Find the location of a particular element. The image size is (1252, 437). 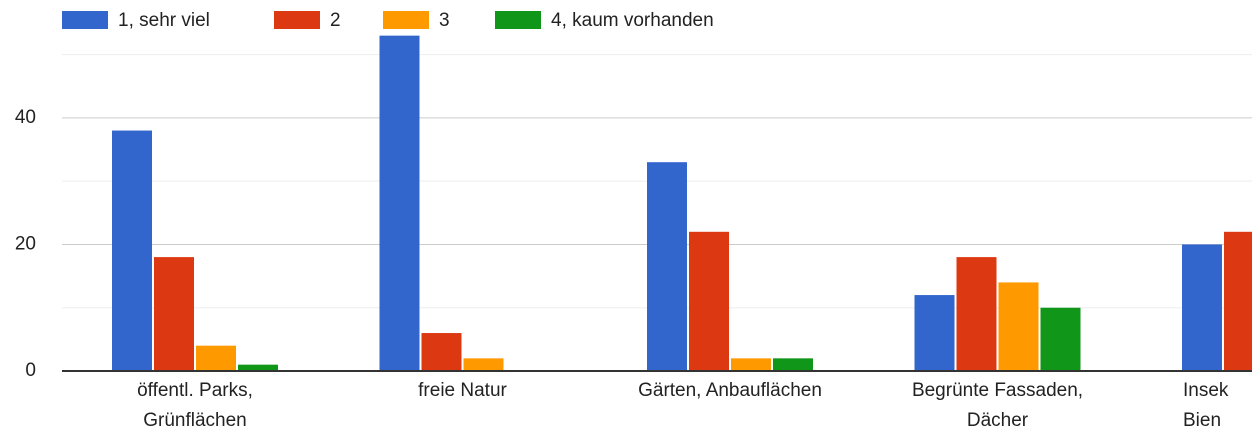

legend-label: 2 is located at coordinates (335, 20).